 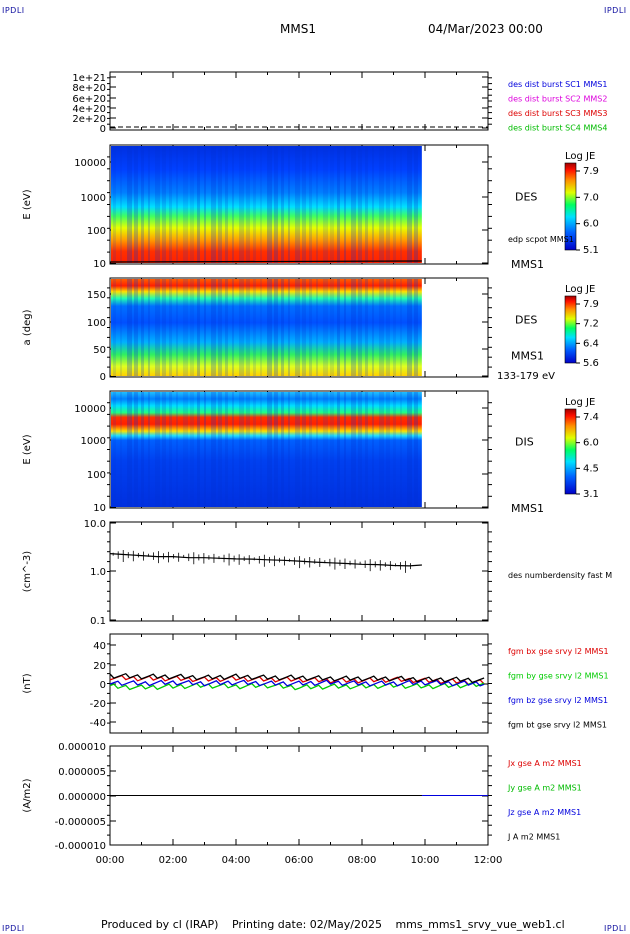 I want to click on panel-5-ylabel: (cm^-3), so click(x=27, y=571).